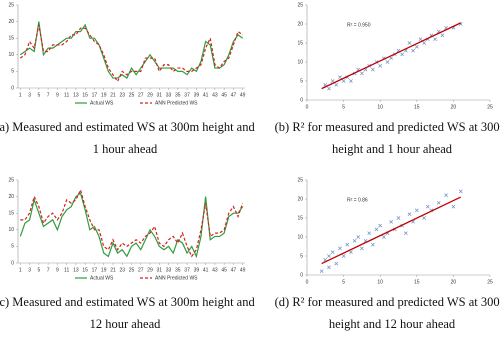 The width and height of the screenshot is (500, 350). I want to click on x-tick-label: 7, so click(48, 95).